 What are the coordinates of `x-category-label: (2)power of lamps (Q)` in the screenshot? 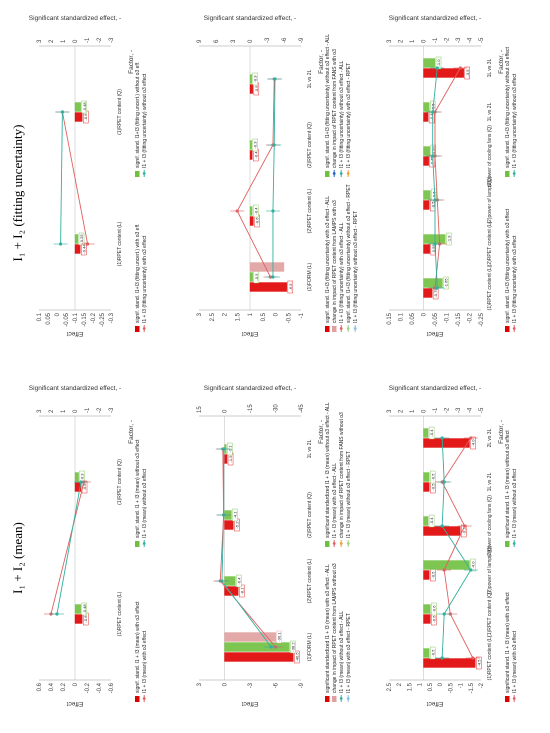 It's located at (490, 569).